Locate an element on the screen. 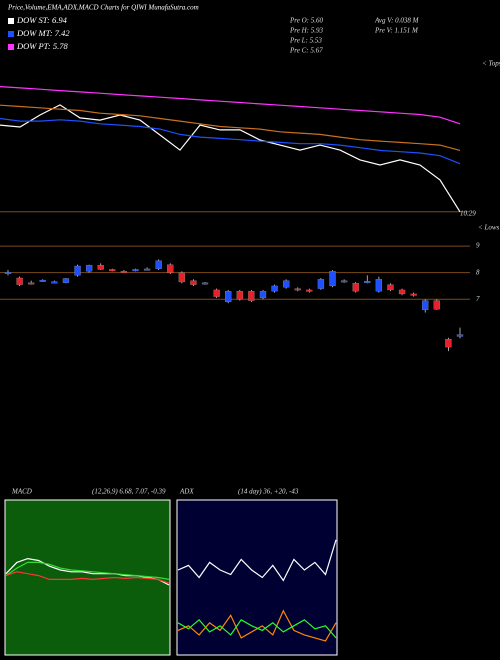  lows-label: < Lows is located at coordinates (489, 228).